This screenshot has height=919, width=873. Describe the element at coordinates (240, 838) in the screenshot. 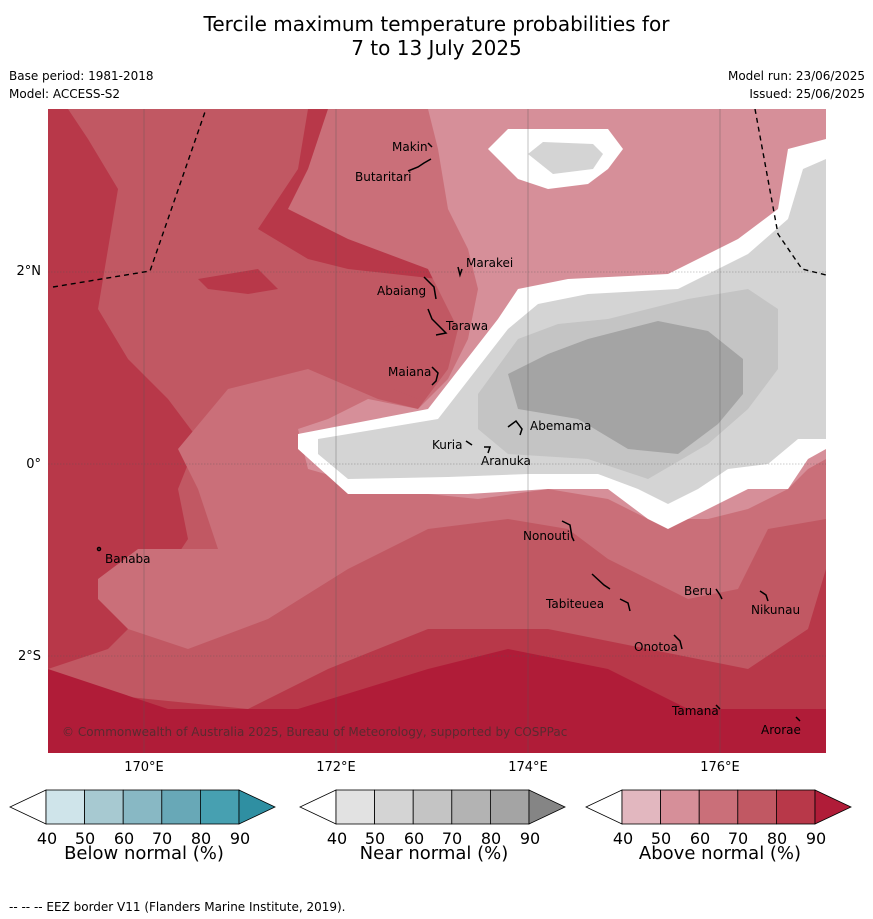

I see `cbar-below-tick: 90` at that location.